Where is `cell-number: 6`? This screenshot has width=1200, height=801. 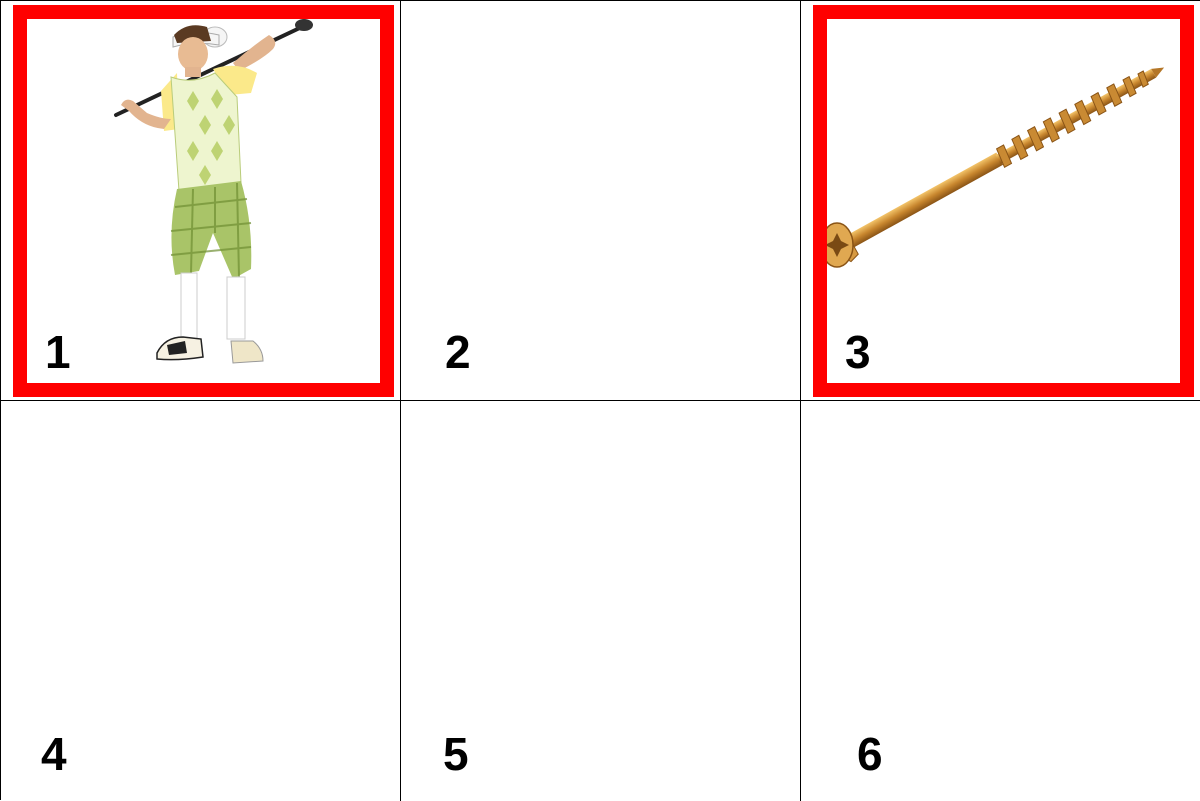
cell-number: 6 is located at coordinates (870, 754).